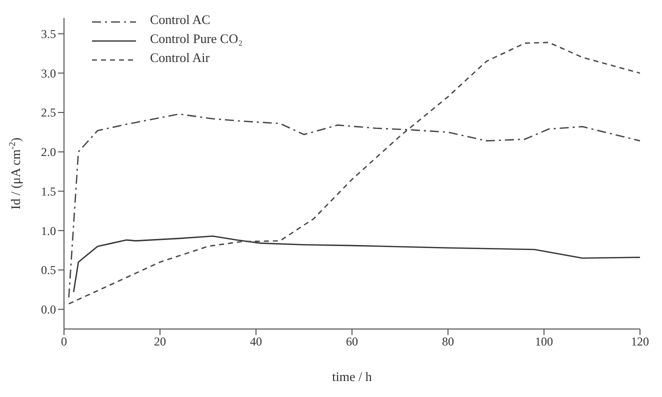 This screenshot has height=397, width=662. What do you see at coordinates (256, 341) in the screenshot?
I see `x-tick-label: 40` at bounding box center [256, 341].